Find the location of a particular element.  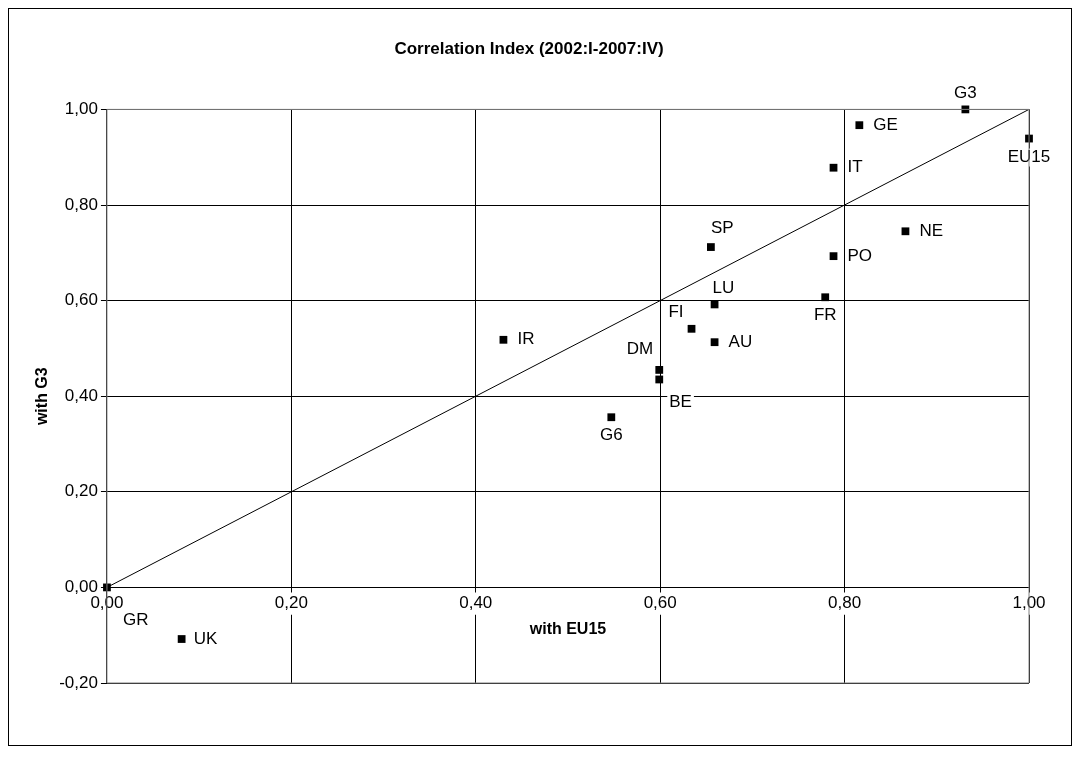

x-tick-label: 0,40 is located at coordinates (476, 603).